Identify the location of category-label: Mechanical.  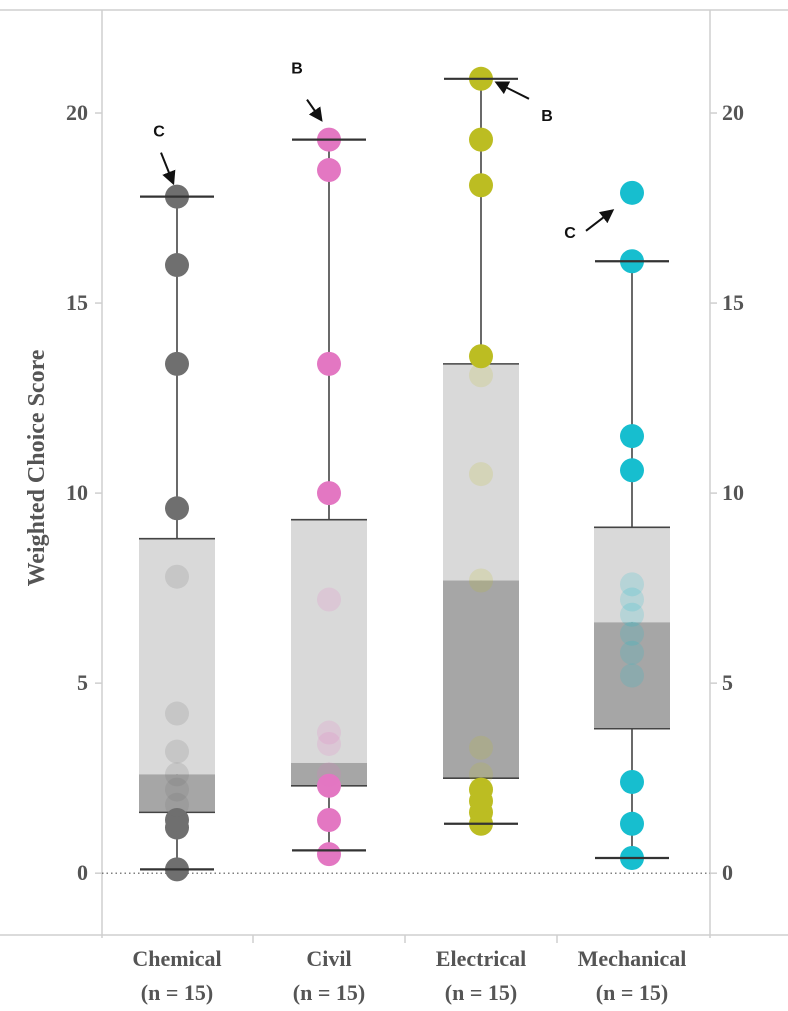
(632, 958).